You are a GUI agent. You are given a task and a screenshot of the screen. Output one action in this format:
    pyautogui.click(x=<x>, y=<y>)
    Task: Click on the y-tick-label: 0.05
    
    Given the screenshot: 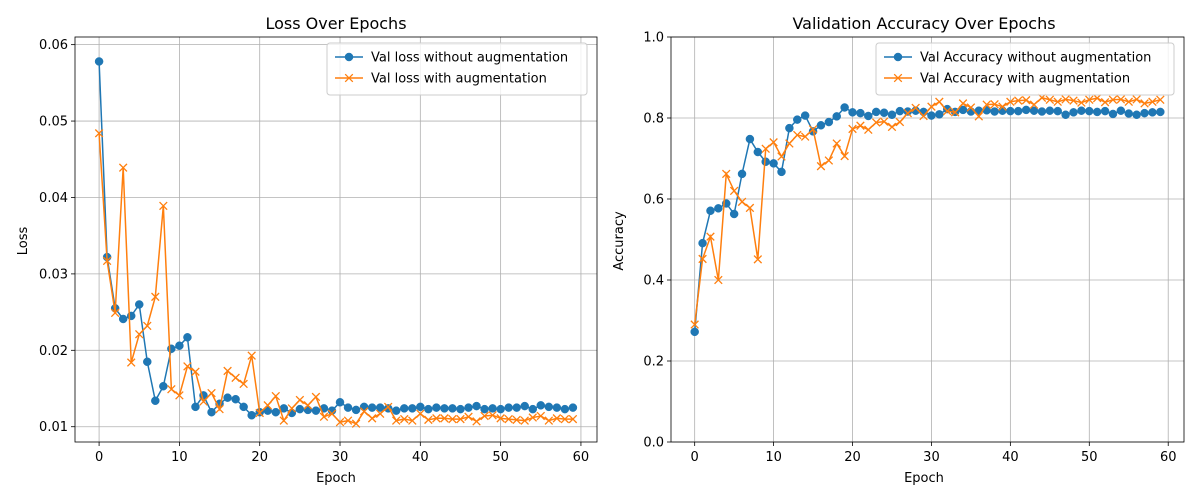 What is the action you would take?
    pyautogui.click(x=53, y=122)
    